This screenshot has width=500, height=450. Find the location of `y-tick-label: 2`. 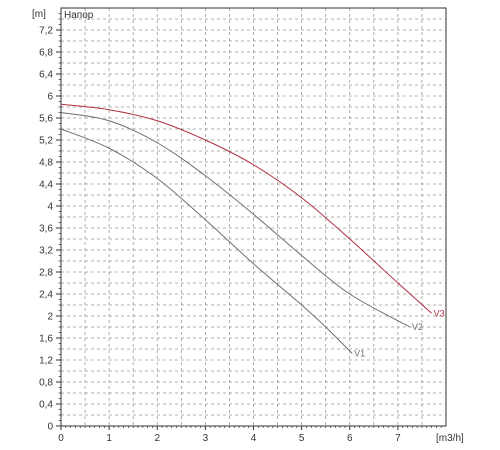

y-tick-label: 2 is located at coordinates (50, 317).